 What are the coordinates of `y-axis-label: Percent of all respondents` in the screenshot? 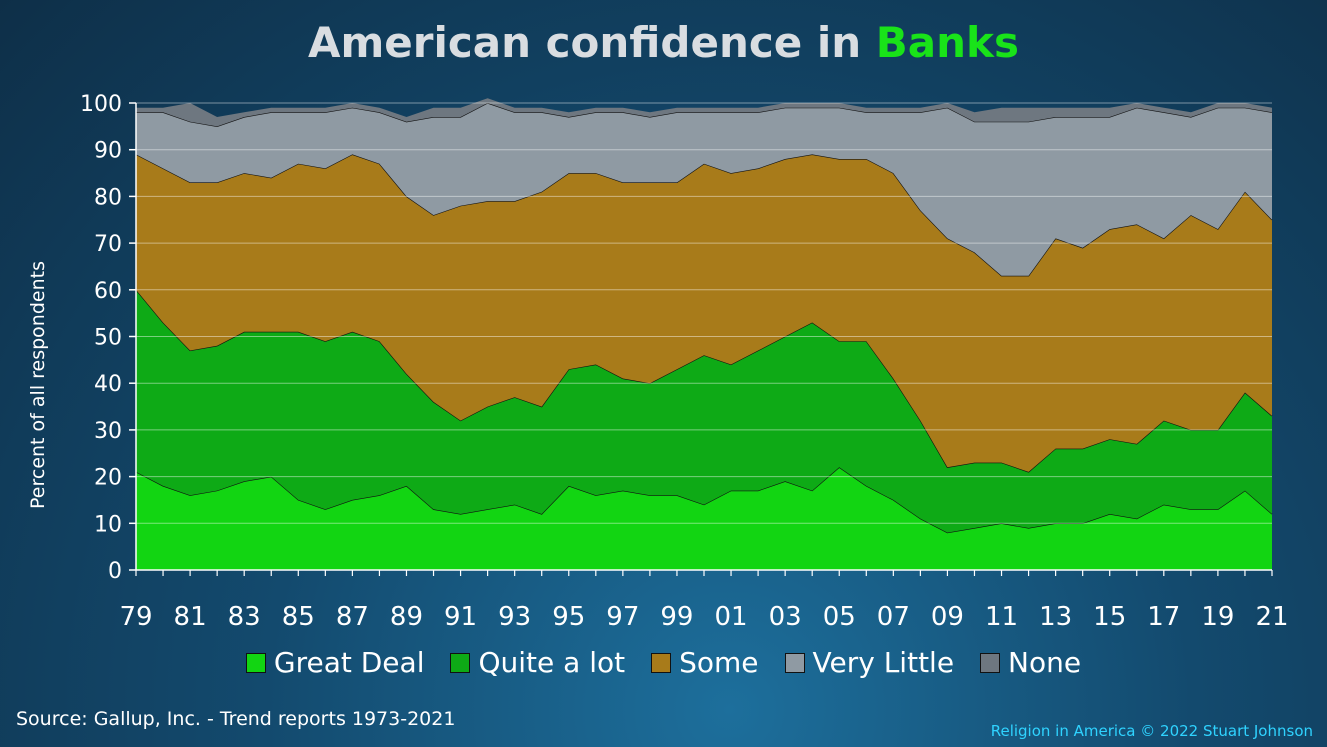 It's located at (38, 385).